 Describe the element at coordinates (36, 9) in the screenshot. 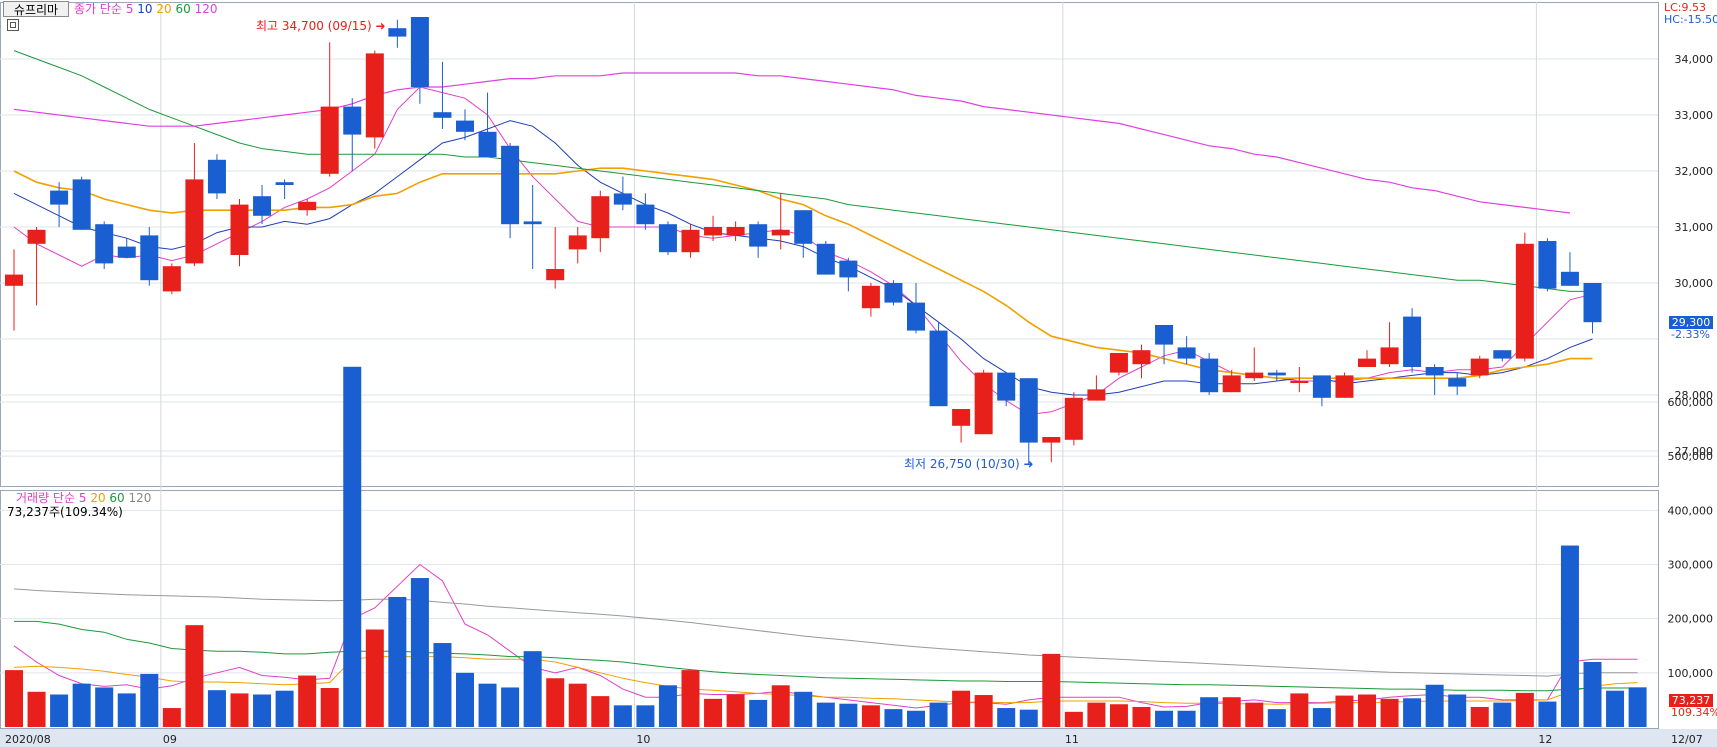

I see `ticker-selector: 슈프리마` at that location.